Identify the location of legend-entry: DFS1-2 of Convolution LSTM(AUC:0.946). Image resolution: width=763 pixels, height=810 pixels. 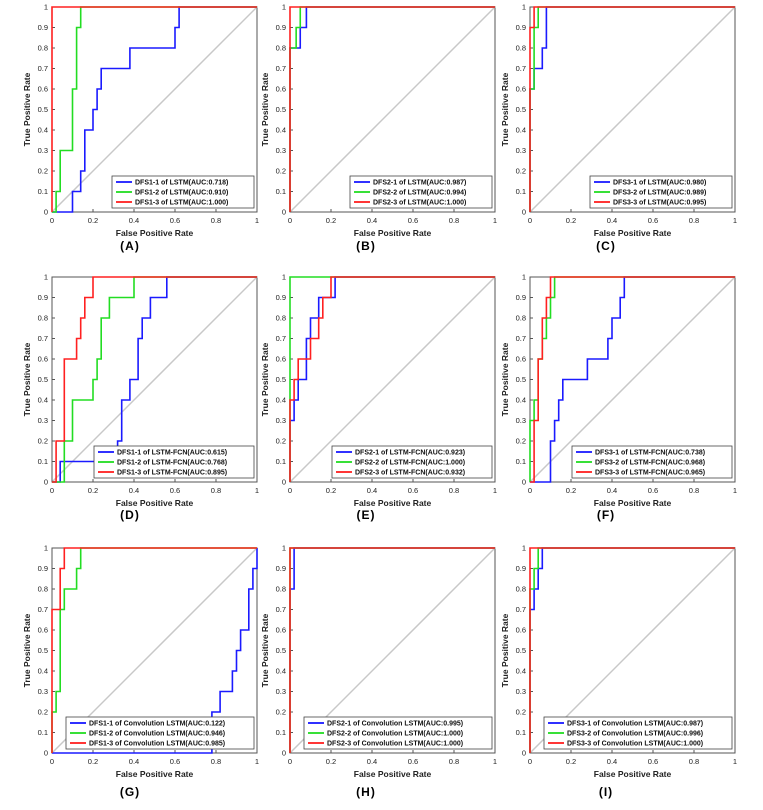
(157, 734).